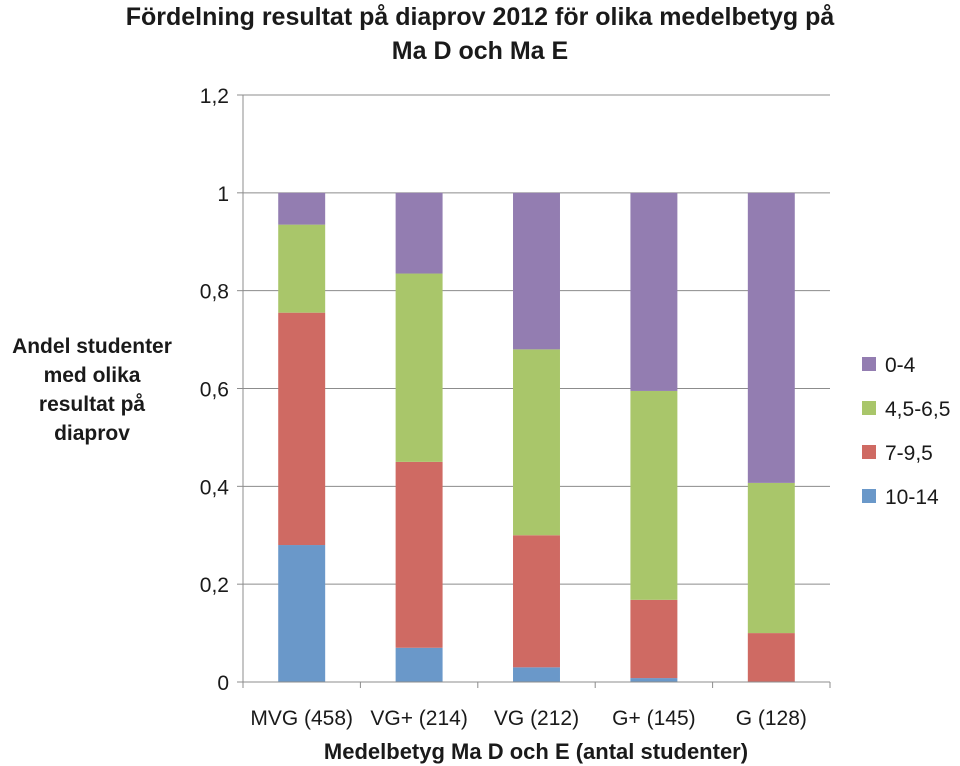 The image size is (960, 766). I want to click on y-axis-ticks: 0 0,2 0,4 0,6 0,8 1 1,2, so click(221, 390).